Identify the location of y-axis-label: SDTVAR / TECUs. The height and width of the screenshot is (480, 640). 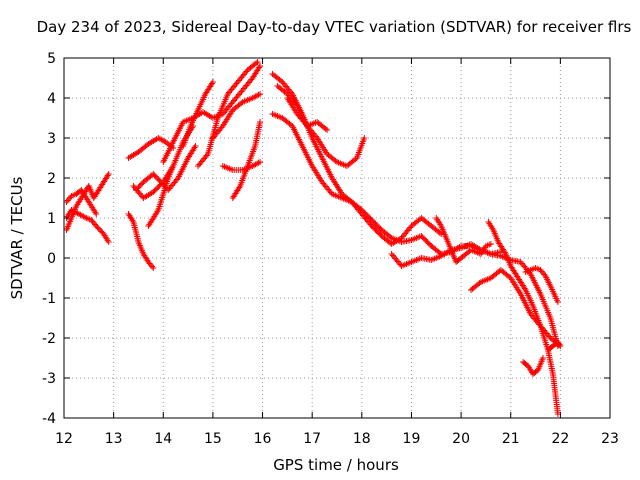
(17, 237).